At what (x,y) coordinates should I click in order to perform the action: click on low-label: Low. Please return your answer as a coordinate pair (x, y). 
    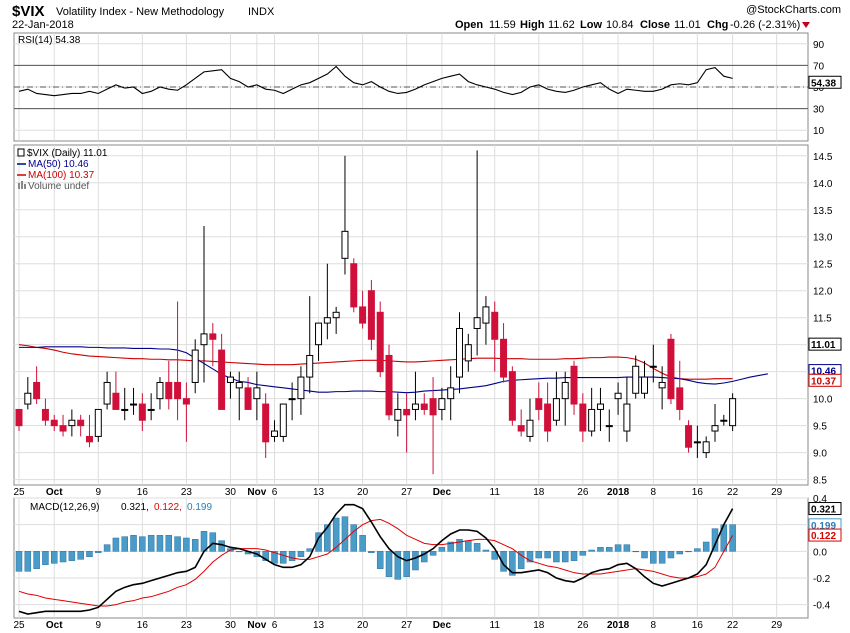
    Looking at the image, I should click on (591, 25).